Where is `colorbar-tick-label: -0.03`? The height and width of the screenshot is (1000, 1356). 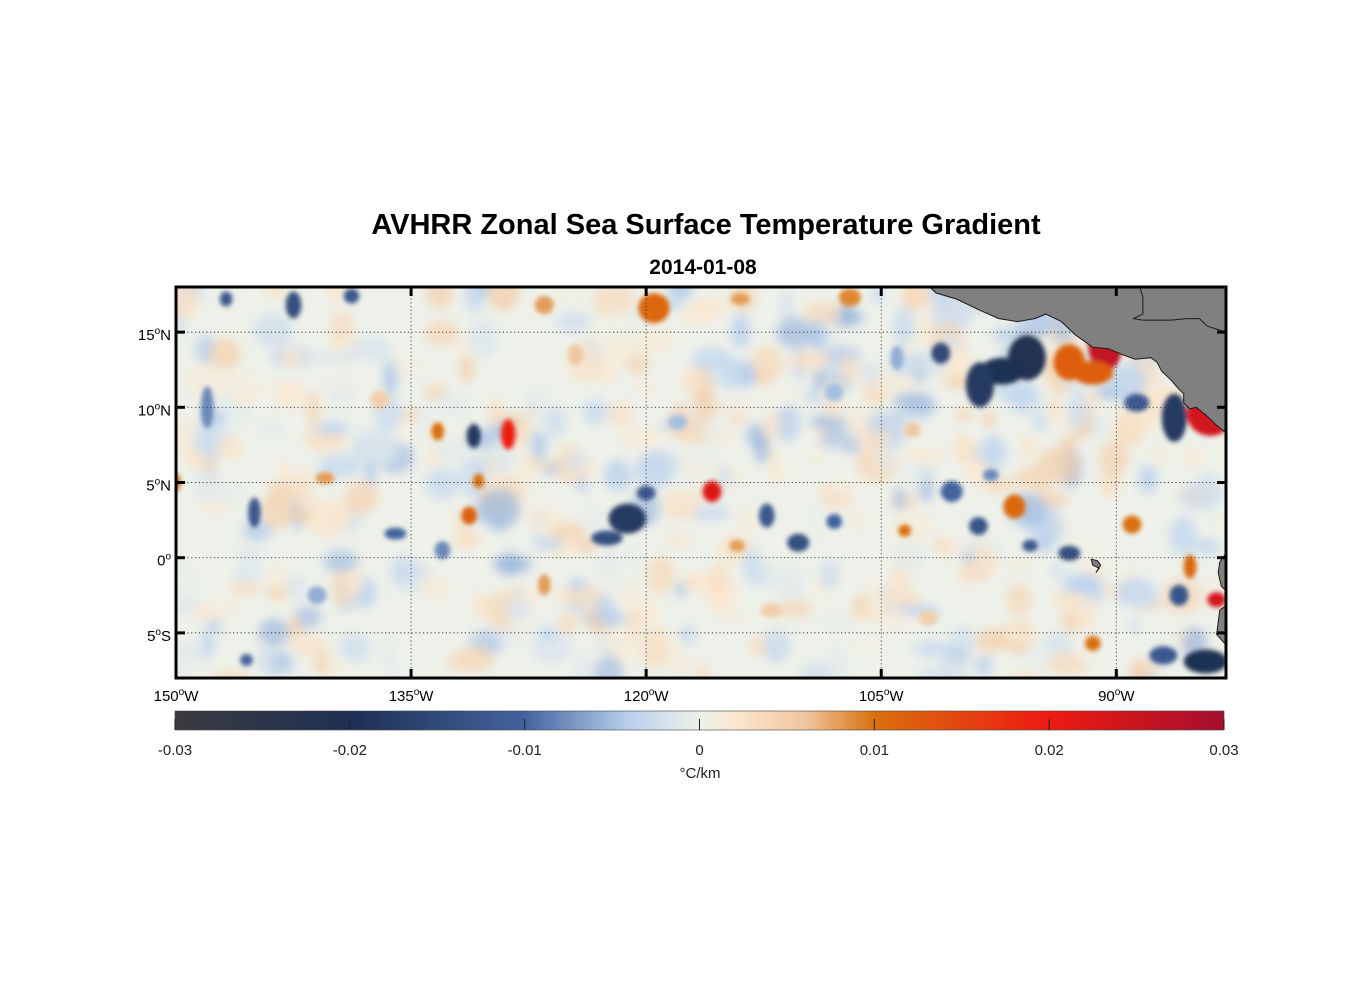 colorbar-tick-label: -0.03 is located at coordinates (175, 750).